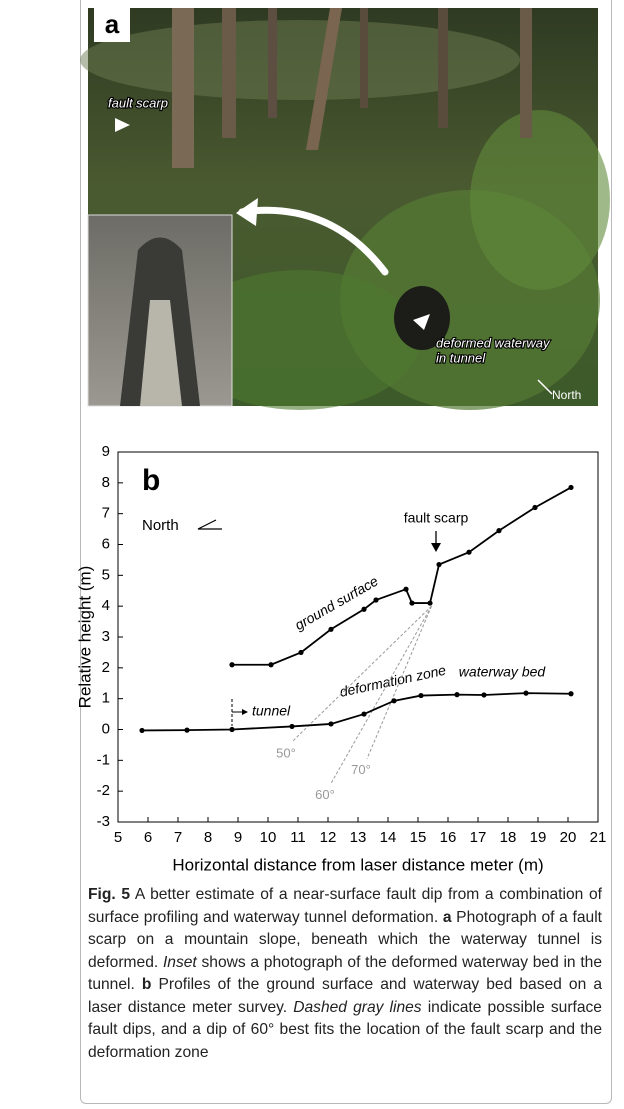  What do you see at coordinates (106, 605) in the screenshot?
I see `y-tick-label: 4` at bounding box center [106, 605].